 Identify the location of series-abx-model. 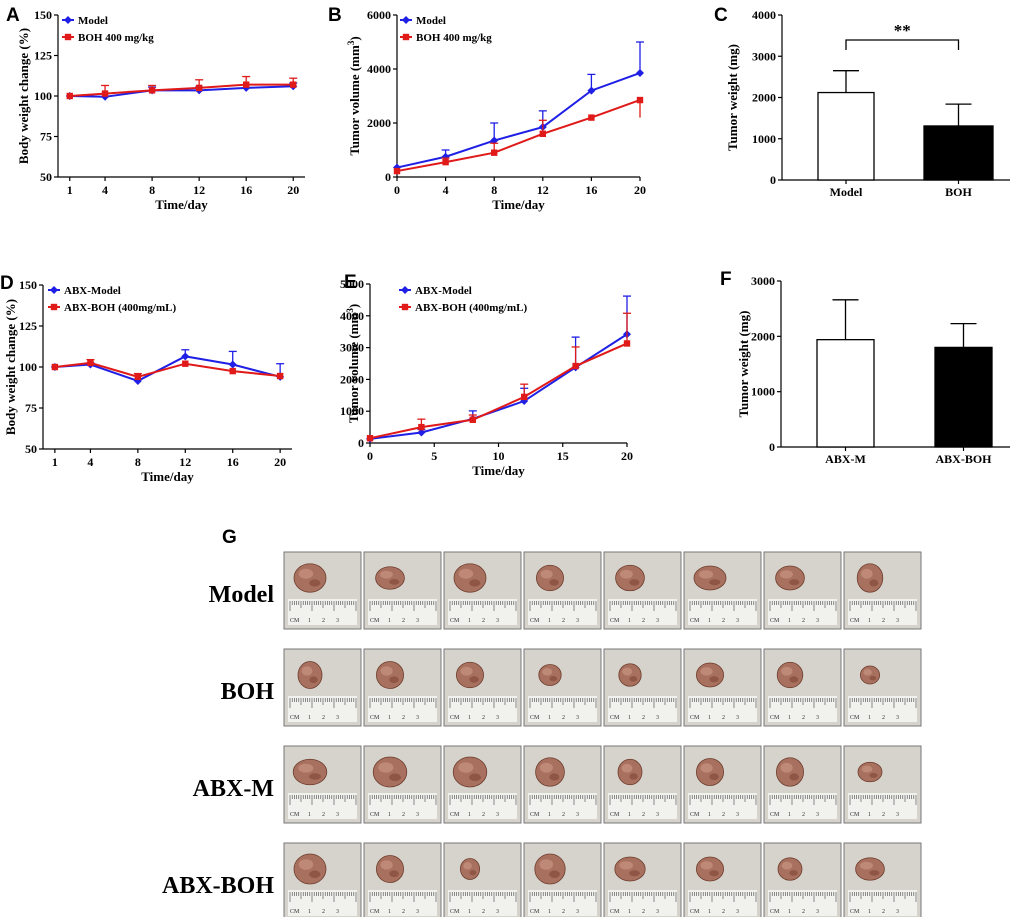
(498, 369).